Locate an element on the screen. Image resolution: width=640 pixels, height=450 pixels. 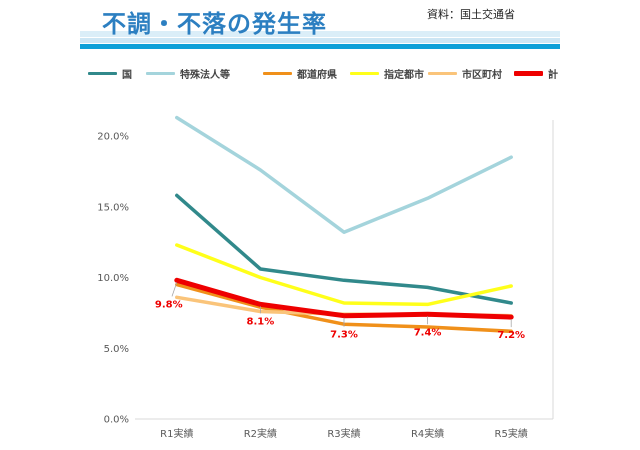
data-label: 7.3% is located at coordinates (344, 335).